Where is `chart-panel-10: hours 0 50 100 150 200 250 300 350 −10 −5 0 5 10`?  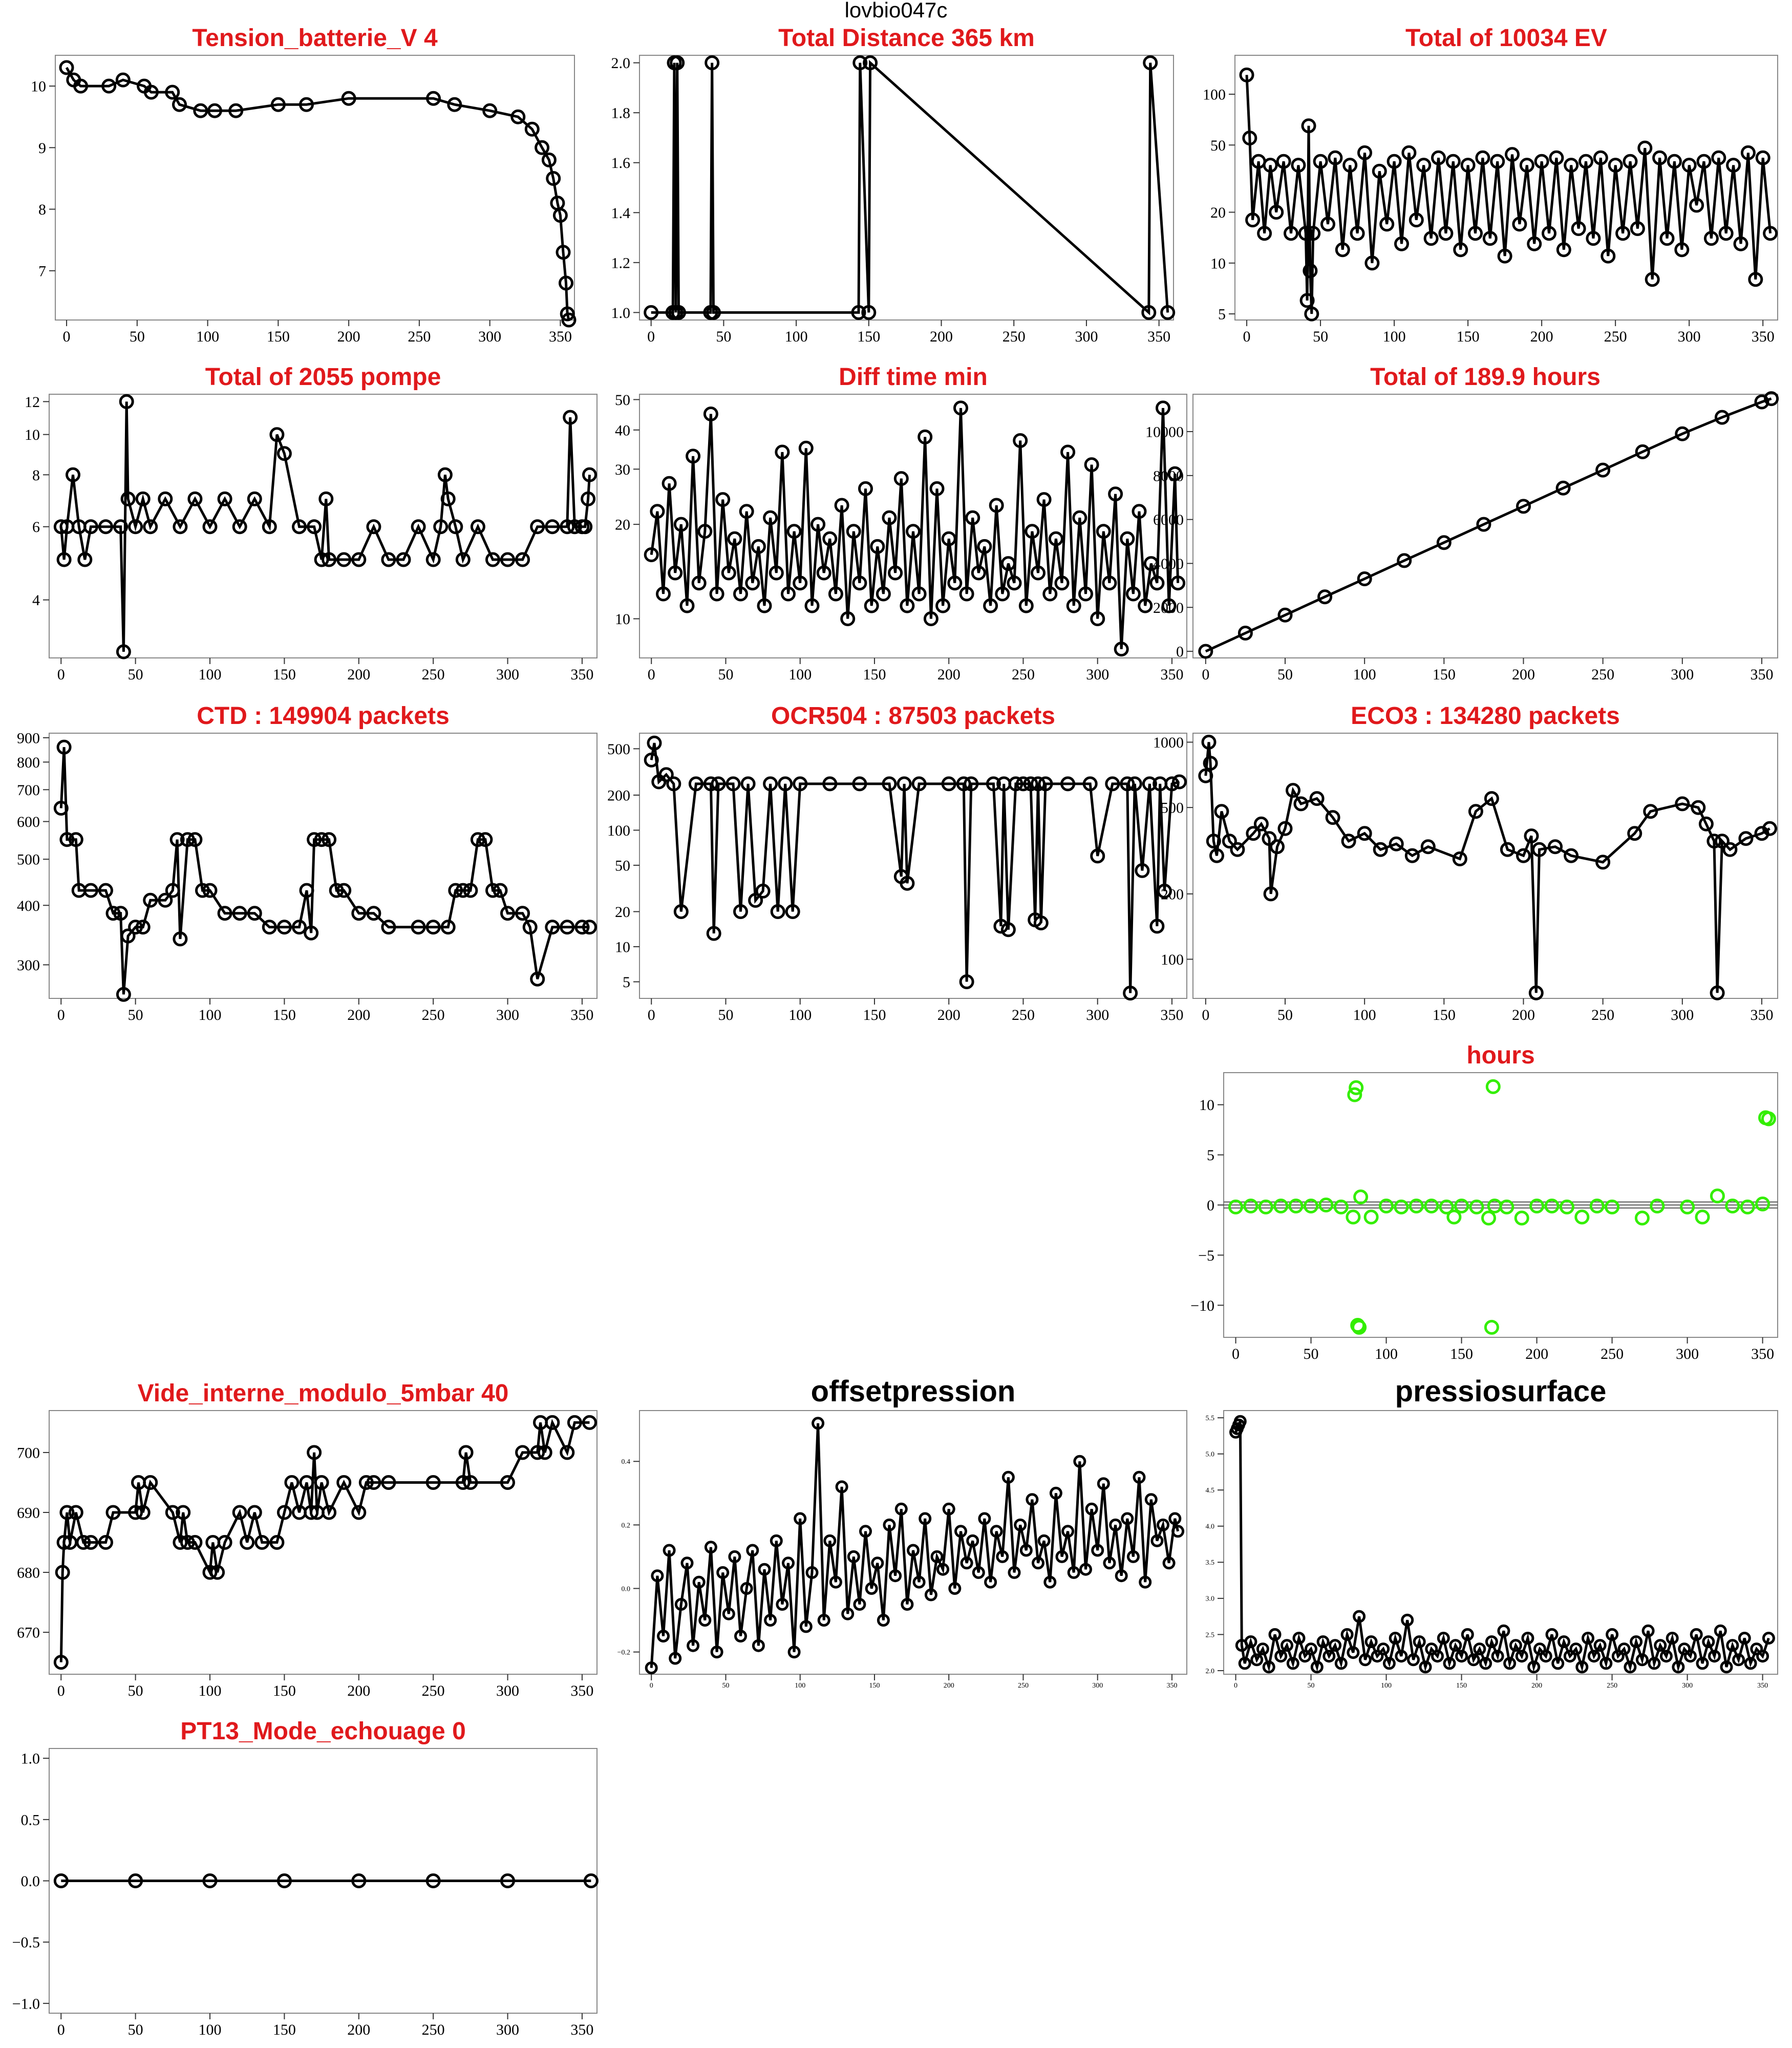 chart-panel-10: hours 0 50 100 150 200 250 300 350 −10 −5 0 5 10 is located at coordinates (1484, 1202).